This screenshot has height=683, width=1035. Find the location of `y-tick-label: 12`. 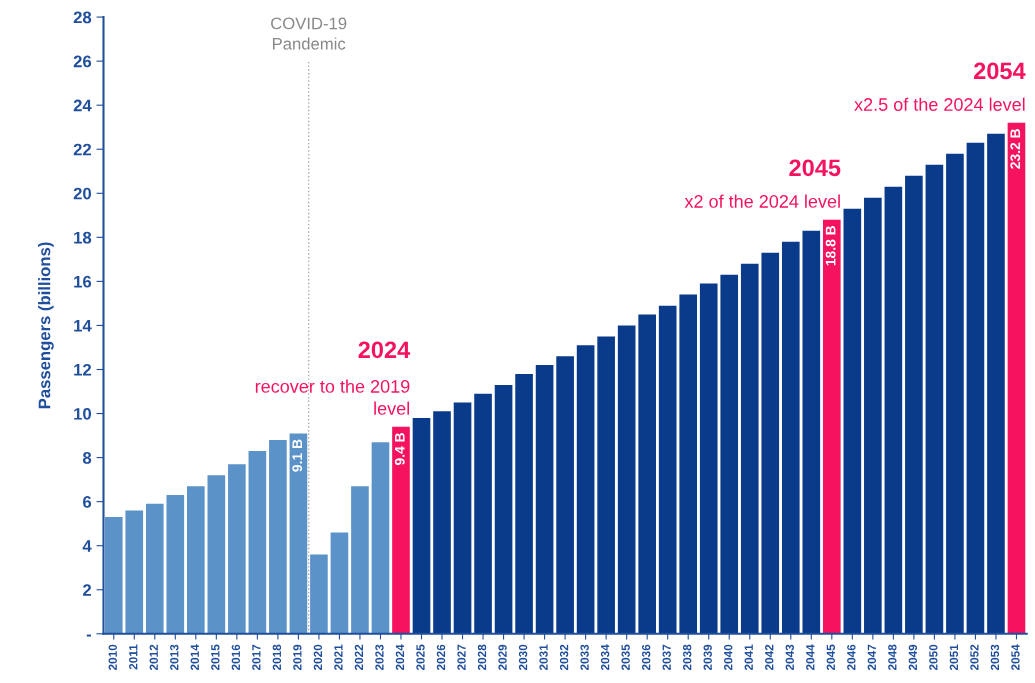

y-tick-label: 12 is located at coordinates (83, 369).